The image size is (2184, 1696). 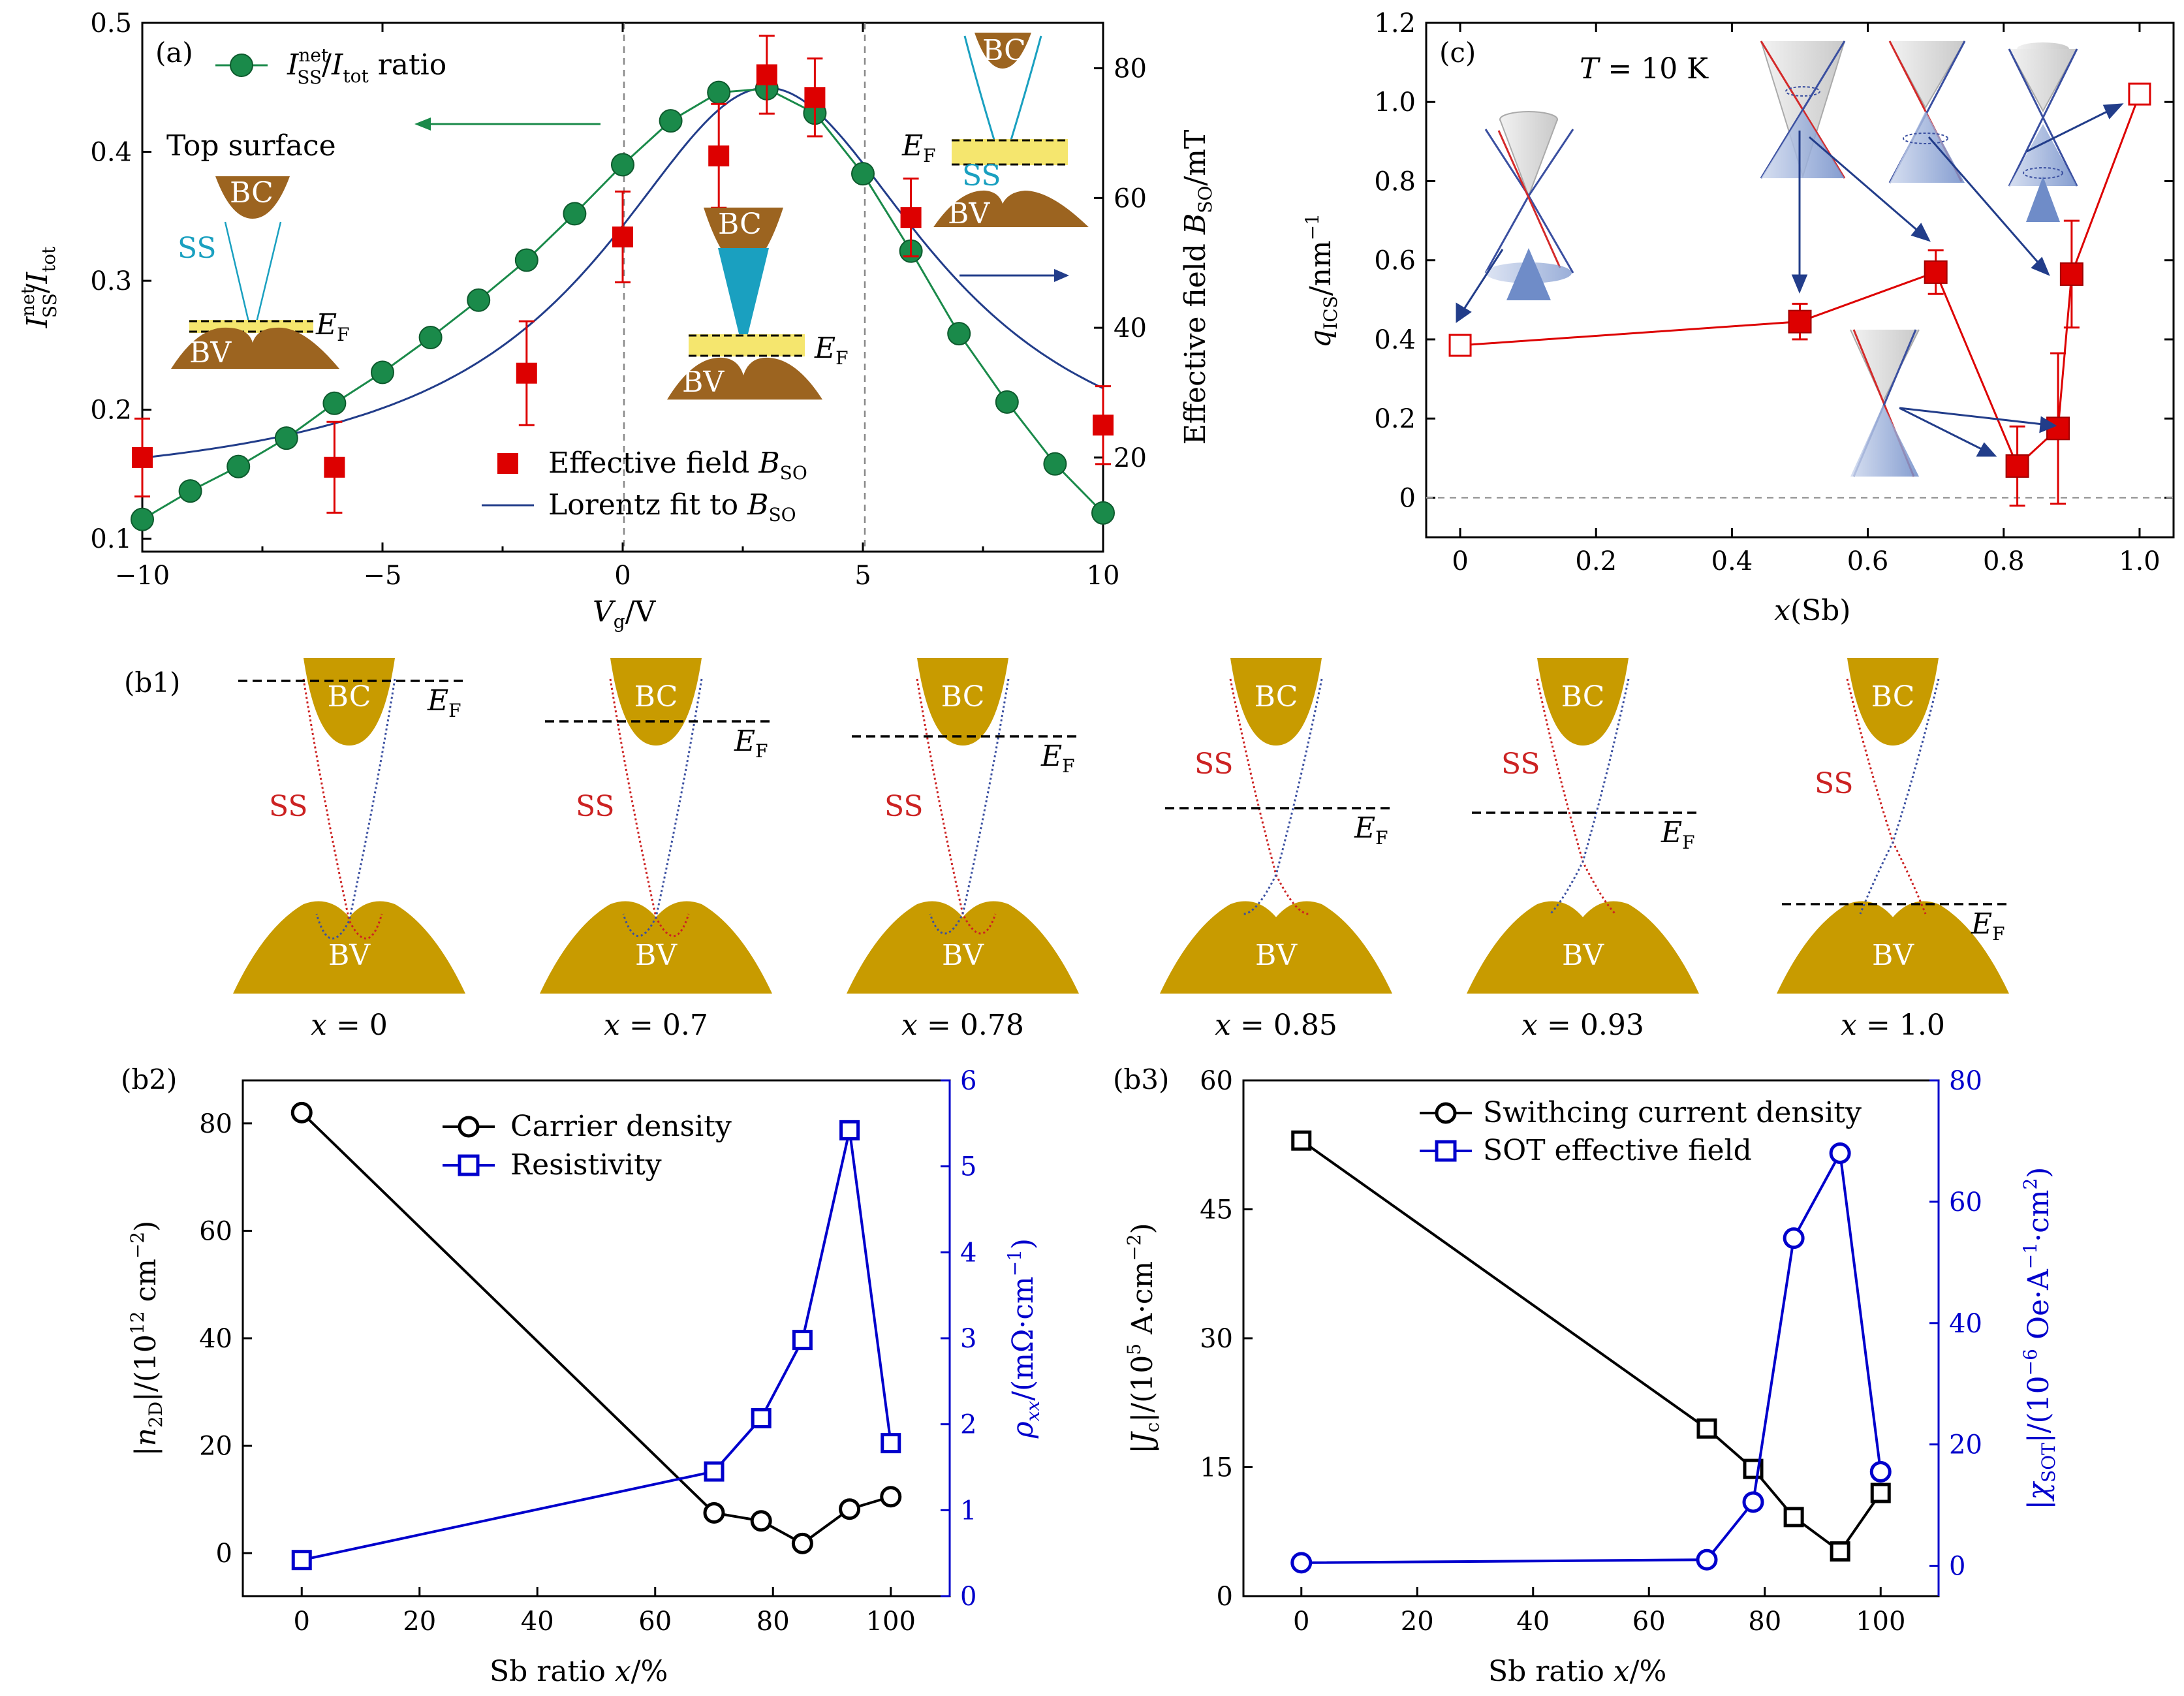 What do you see at coordinates (1277, 697) in the screenshot?
I see `bc-label: BC` at bounding box center [1277, 697].